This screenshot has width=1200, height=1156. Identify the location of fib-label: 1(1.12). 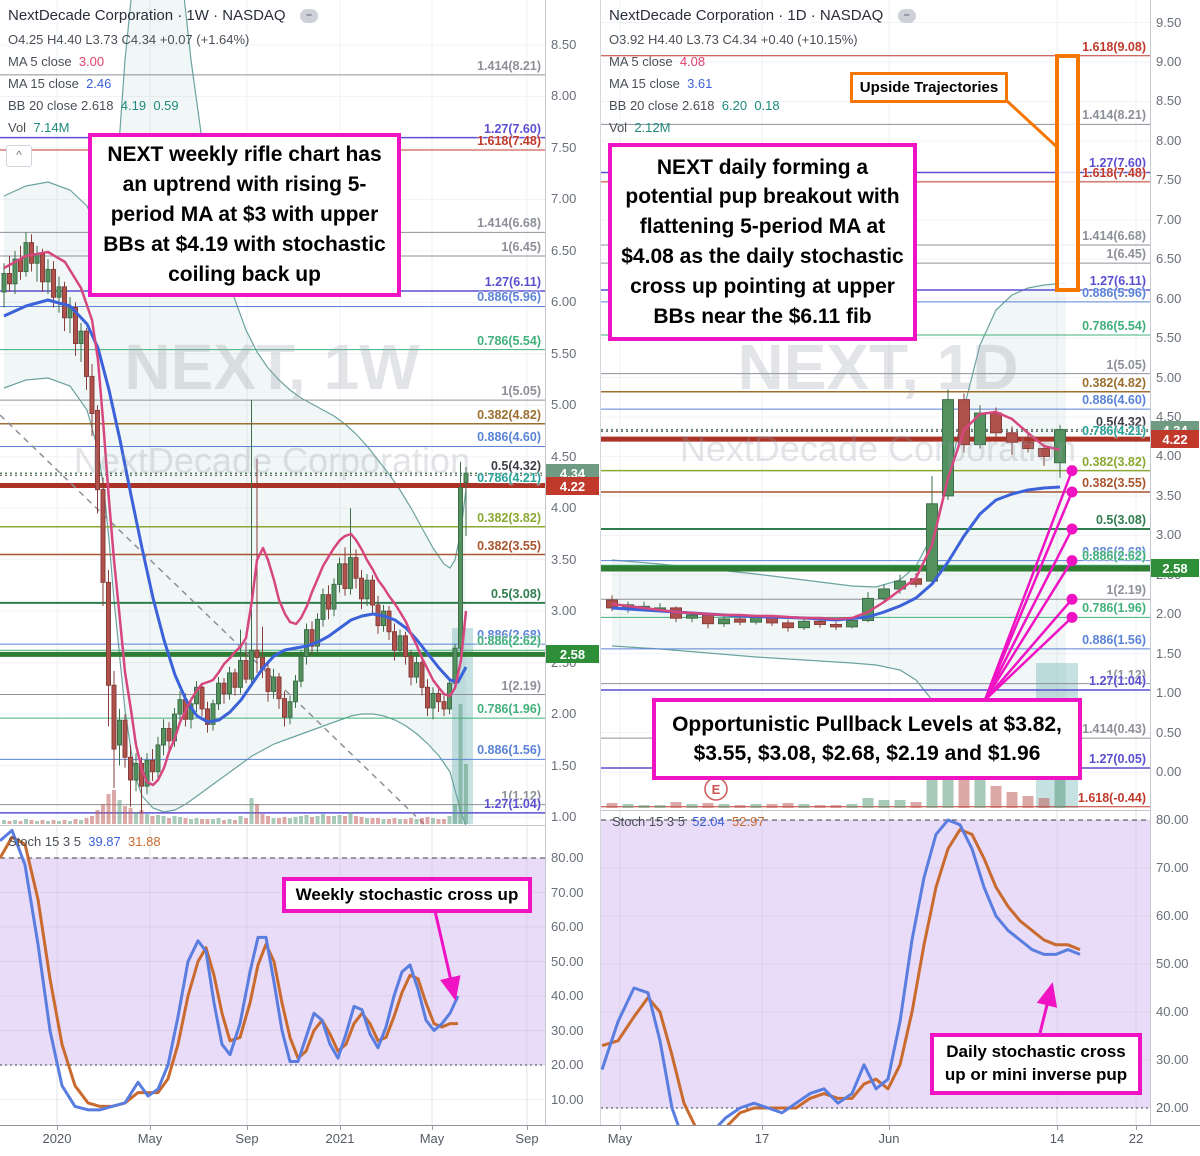
(1126, 674).